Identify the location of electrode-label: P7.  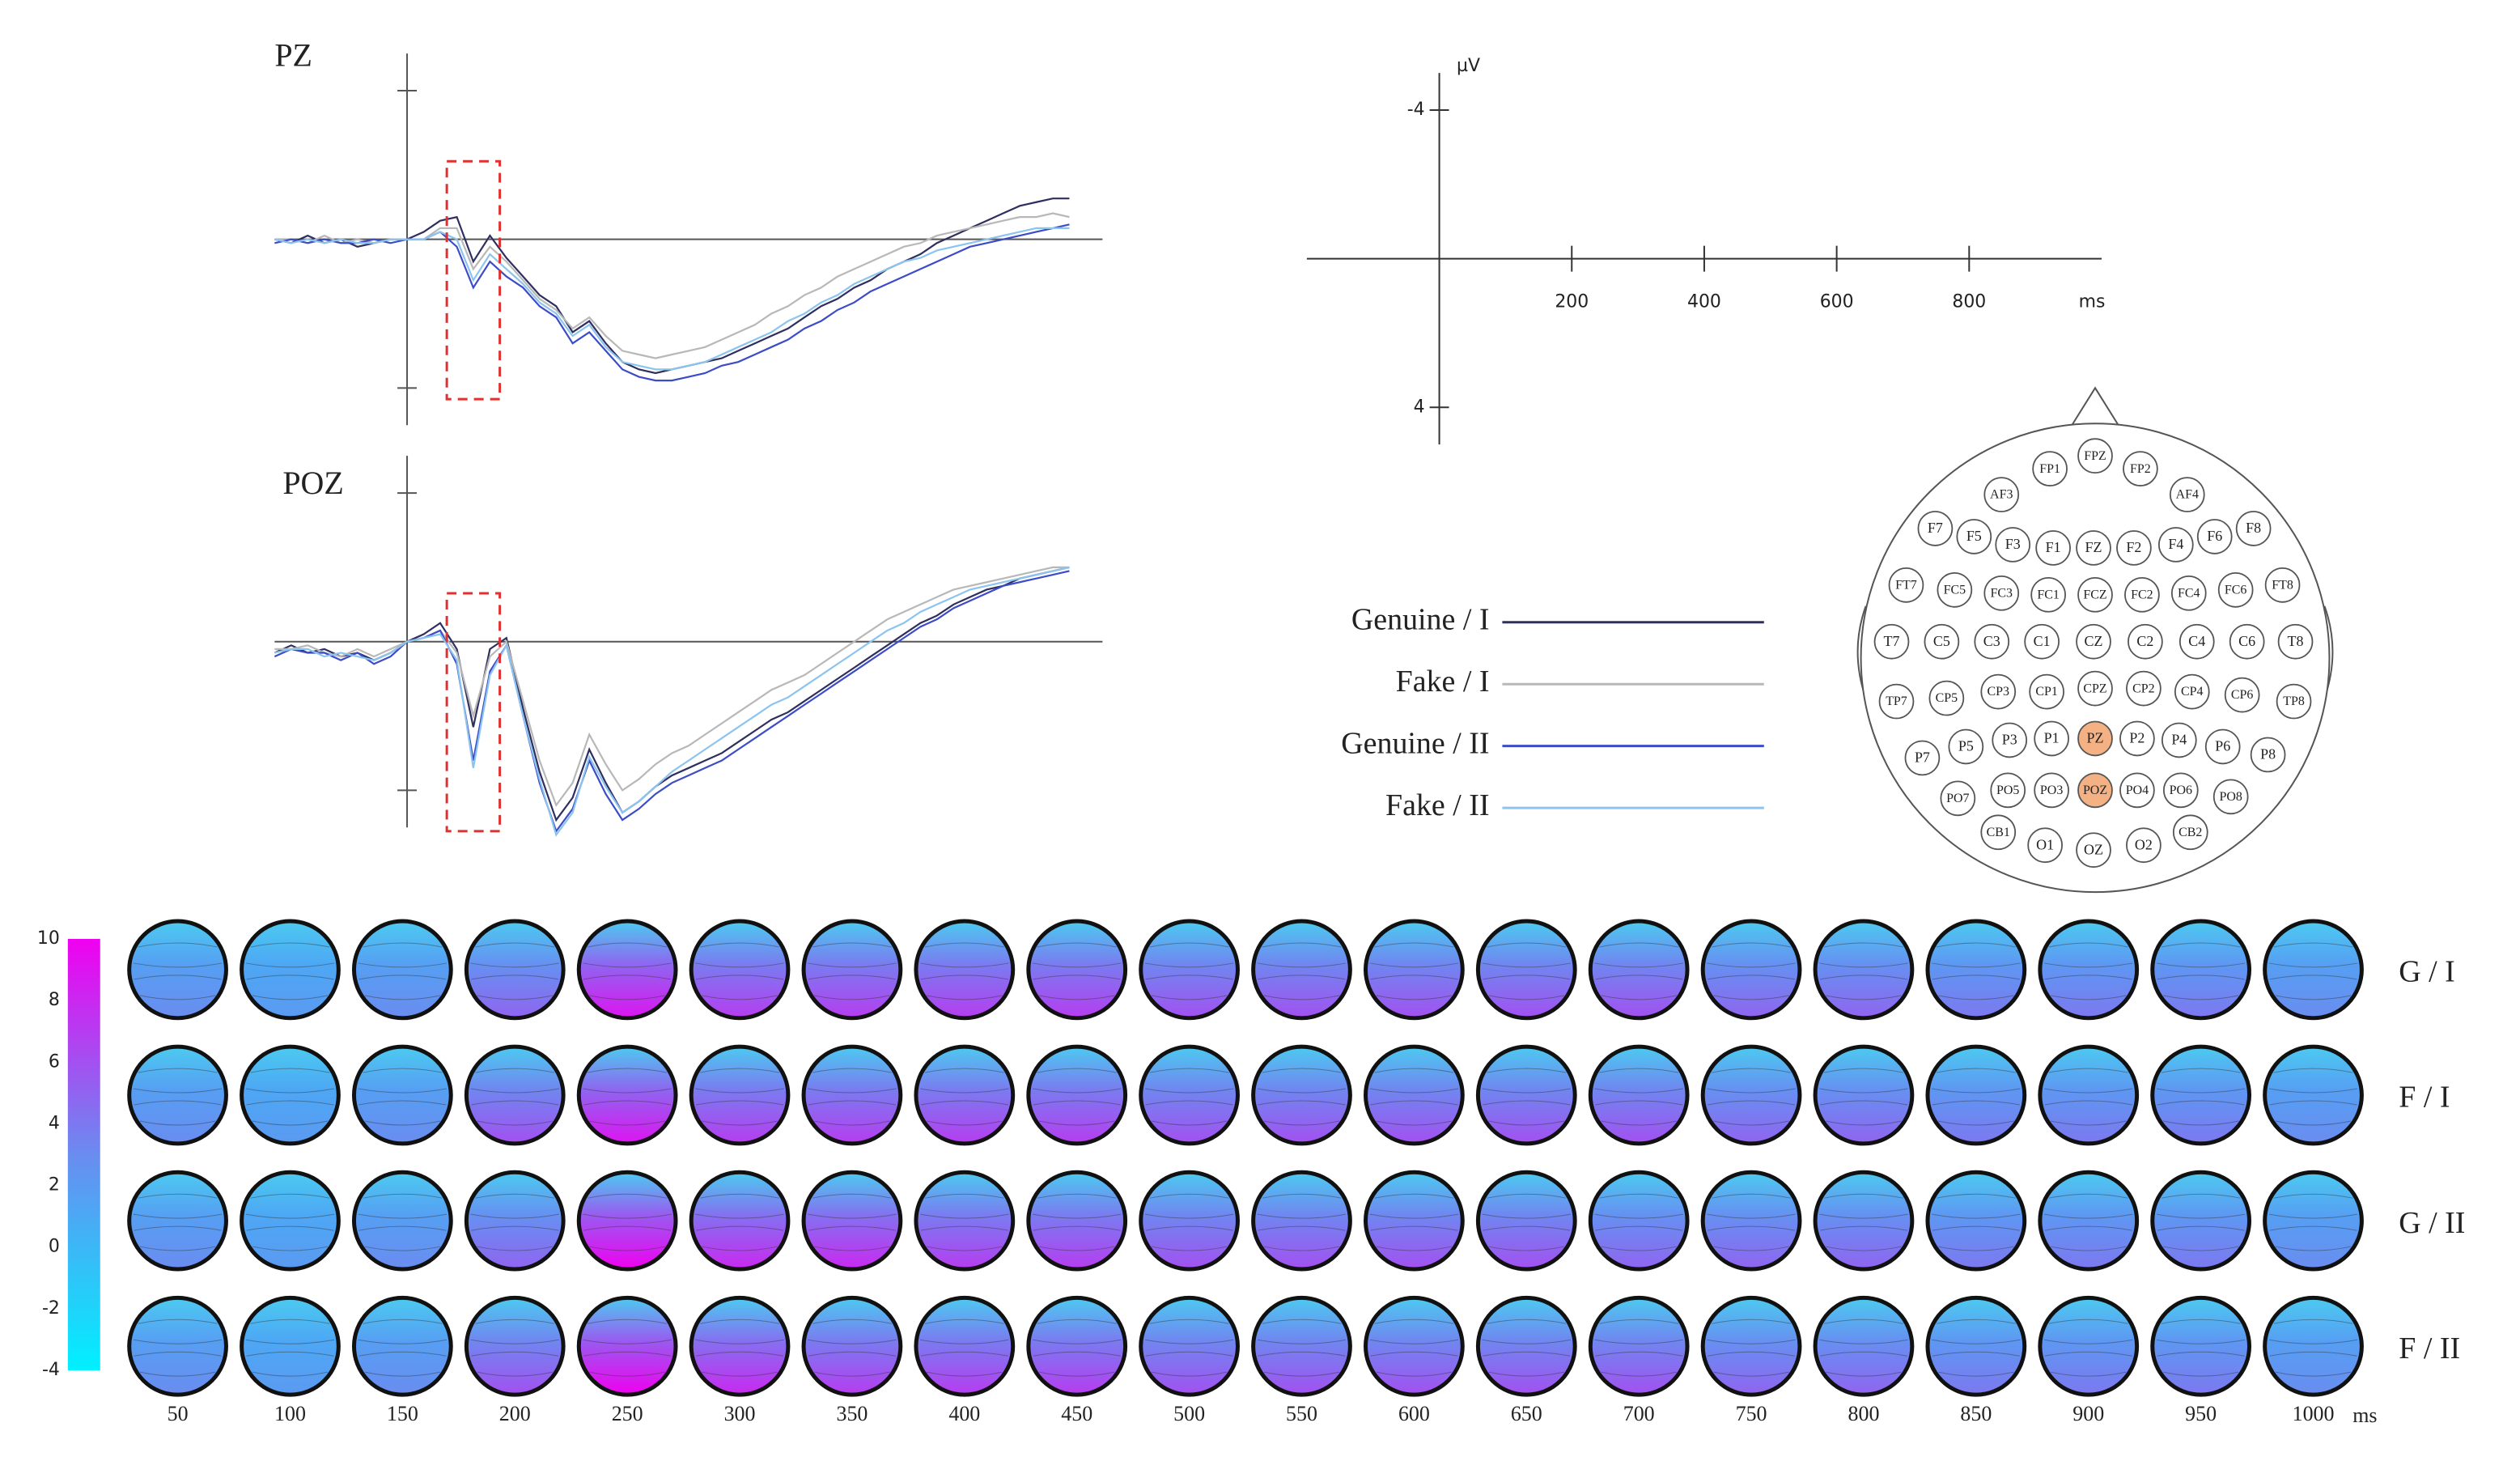
(1922, 758).